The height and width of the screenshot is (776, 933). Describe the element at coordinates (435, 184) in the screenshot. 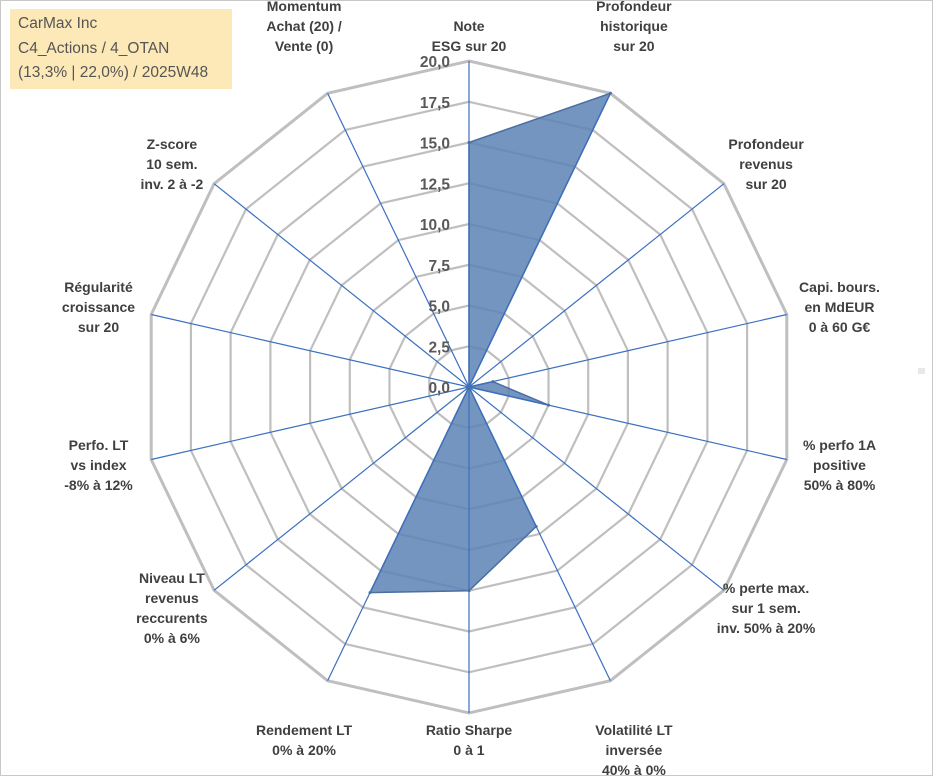

I see `tick-label: 12,5` at that location.